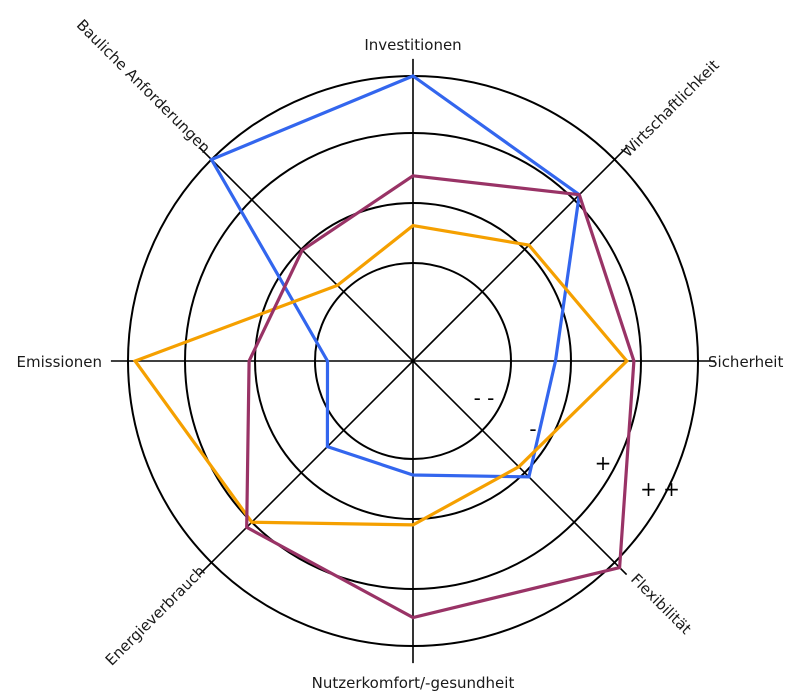 The width and height of the screenshot is (804, 691). I want to click on level-label: - -, so click(484, 398).